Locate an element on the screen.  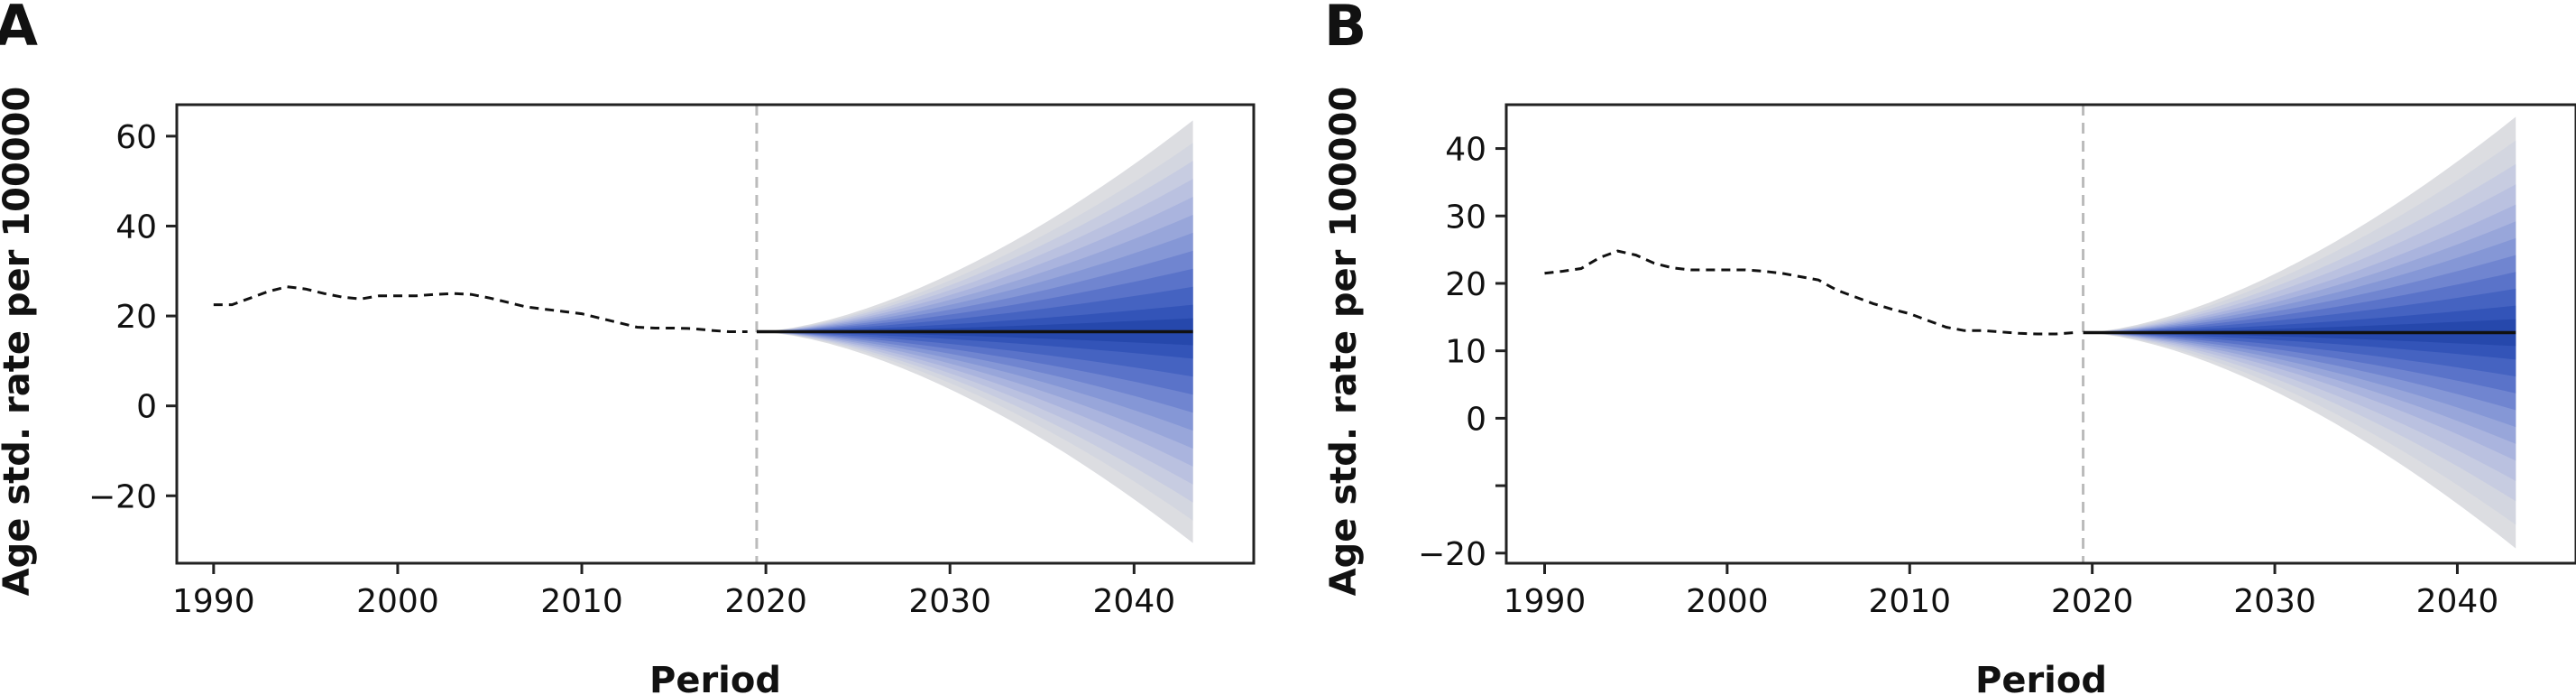
panel-a-y-tick-label: −20 is located at coordinates (122, 496).